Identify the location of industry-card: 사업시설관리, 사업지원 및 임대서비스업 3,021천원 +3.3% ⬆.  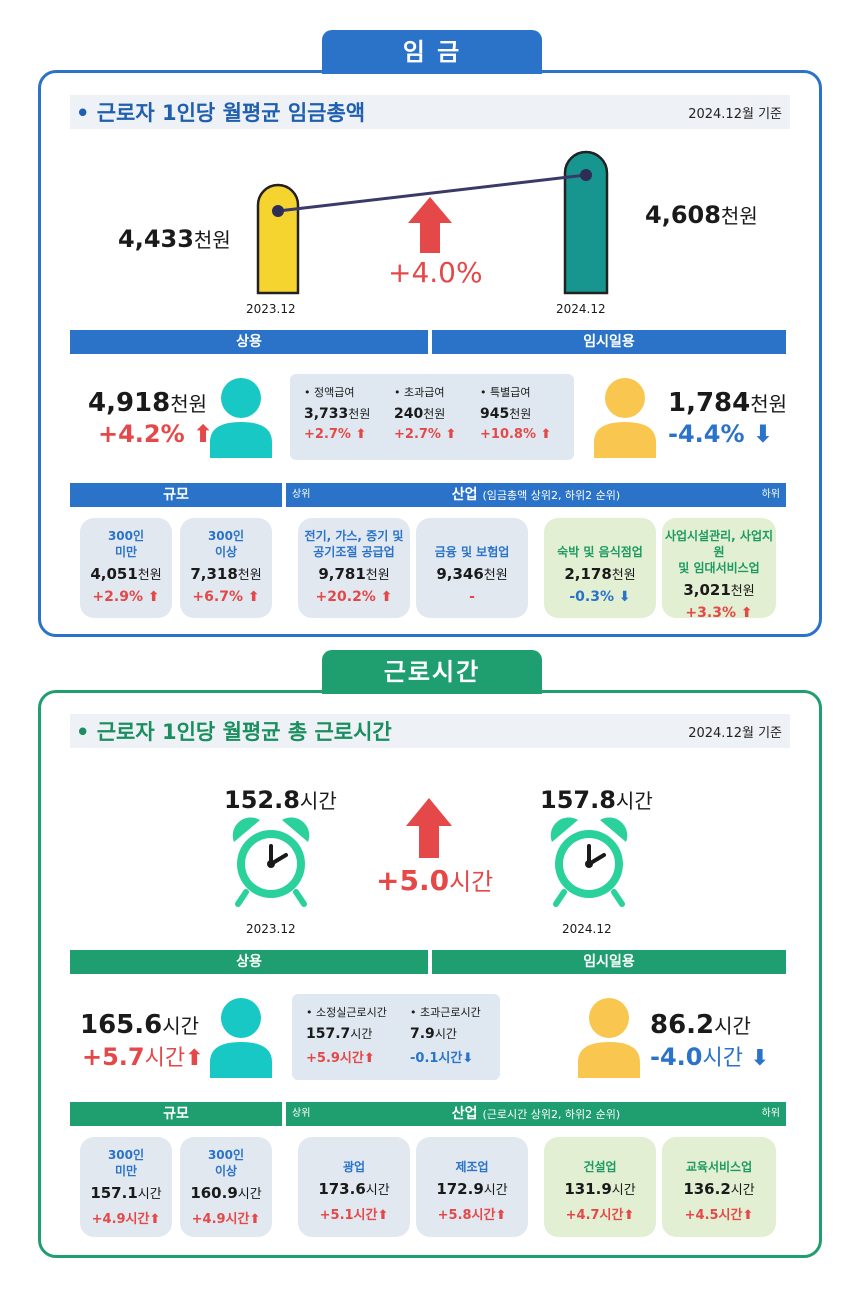
(719, 569).